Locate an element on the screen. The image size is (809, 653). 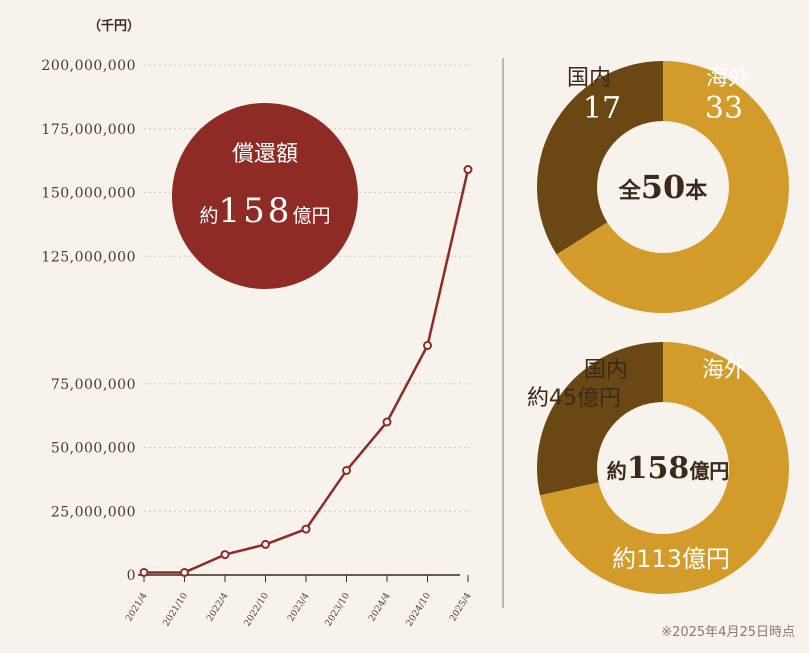
callout-title: 償還額 is located at coordinates (265, 154).